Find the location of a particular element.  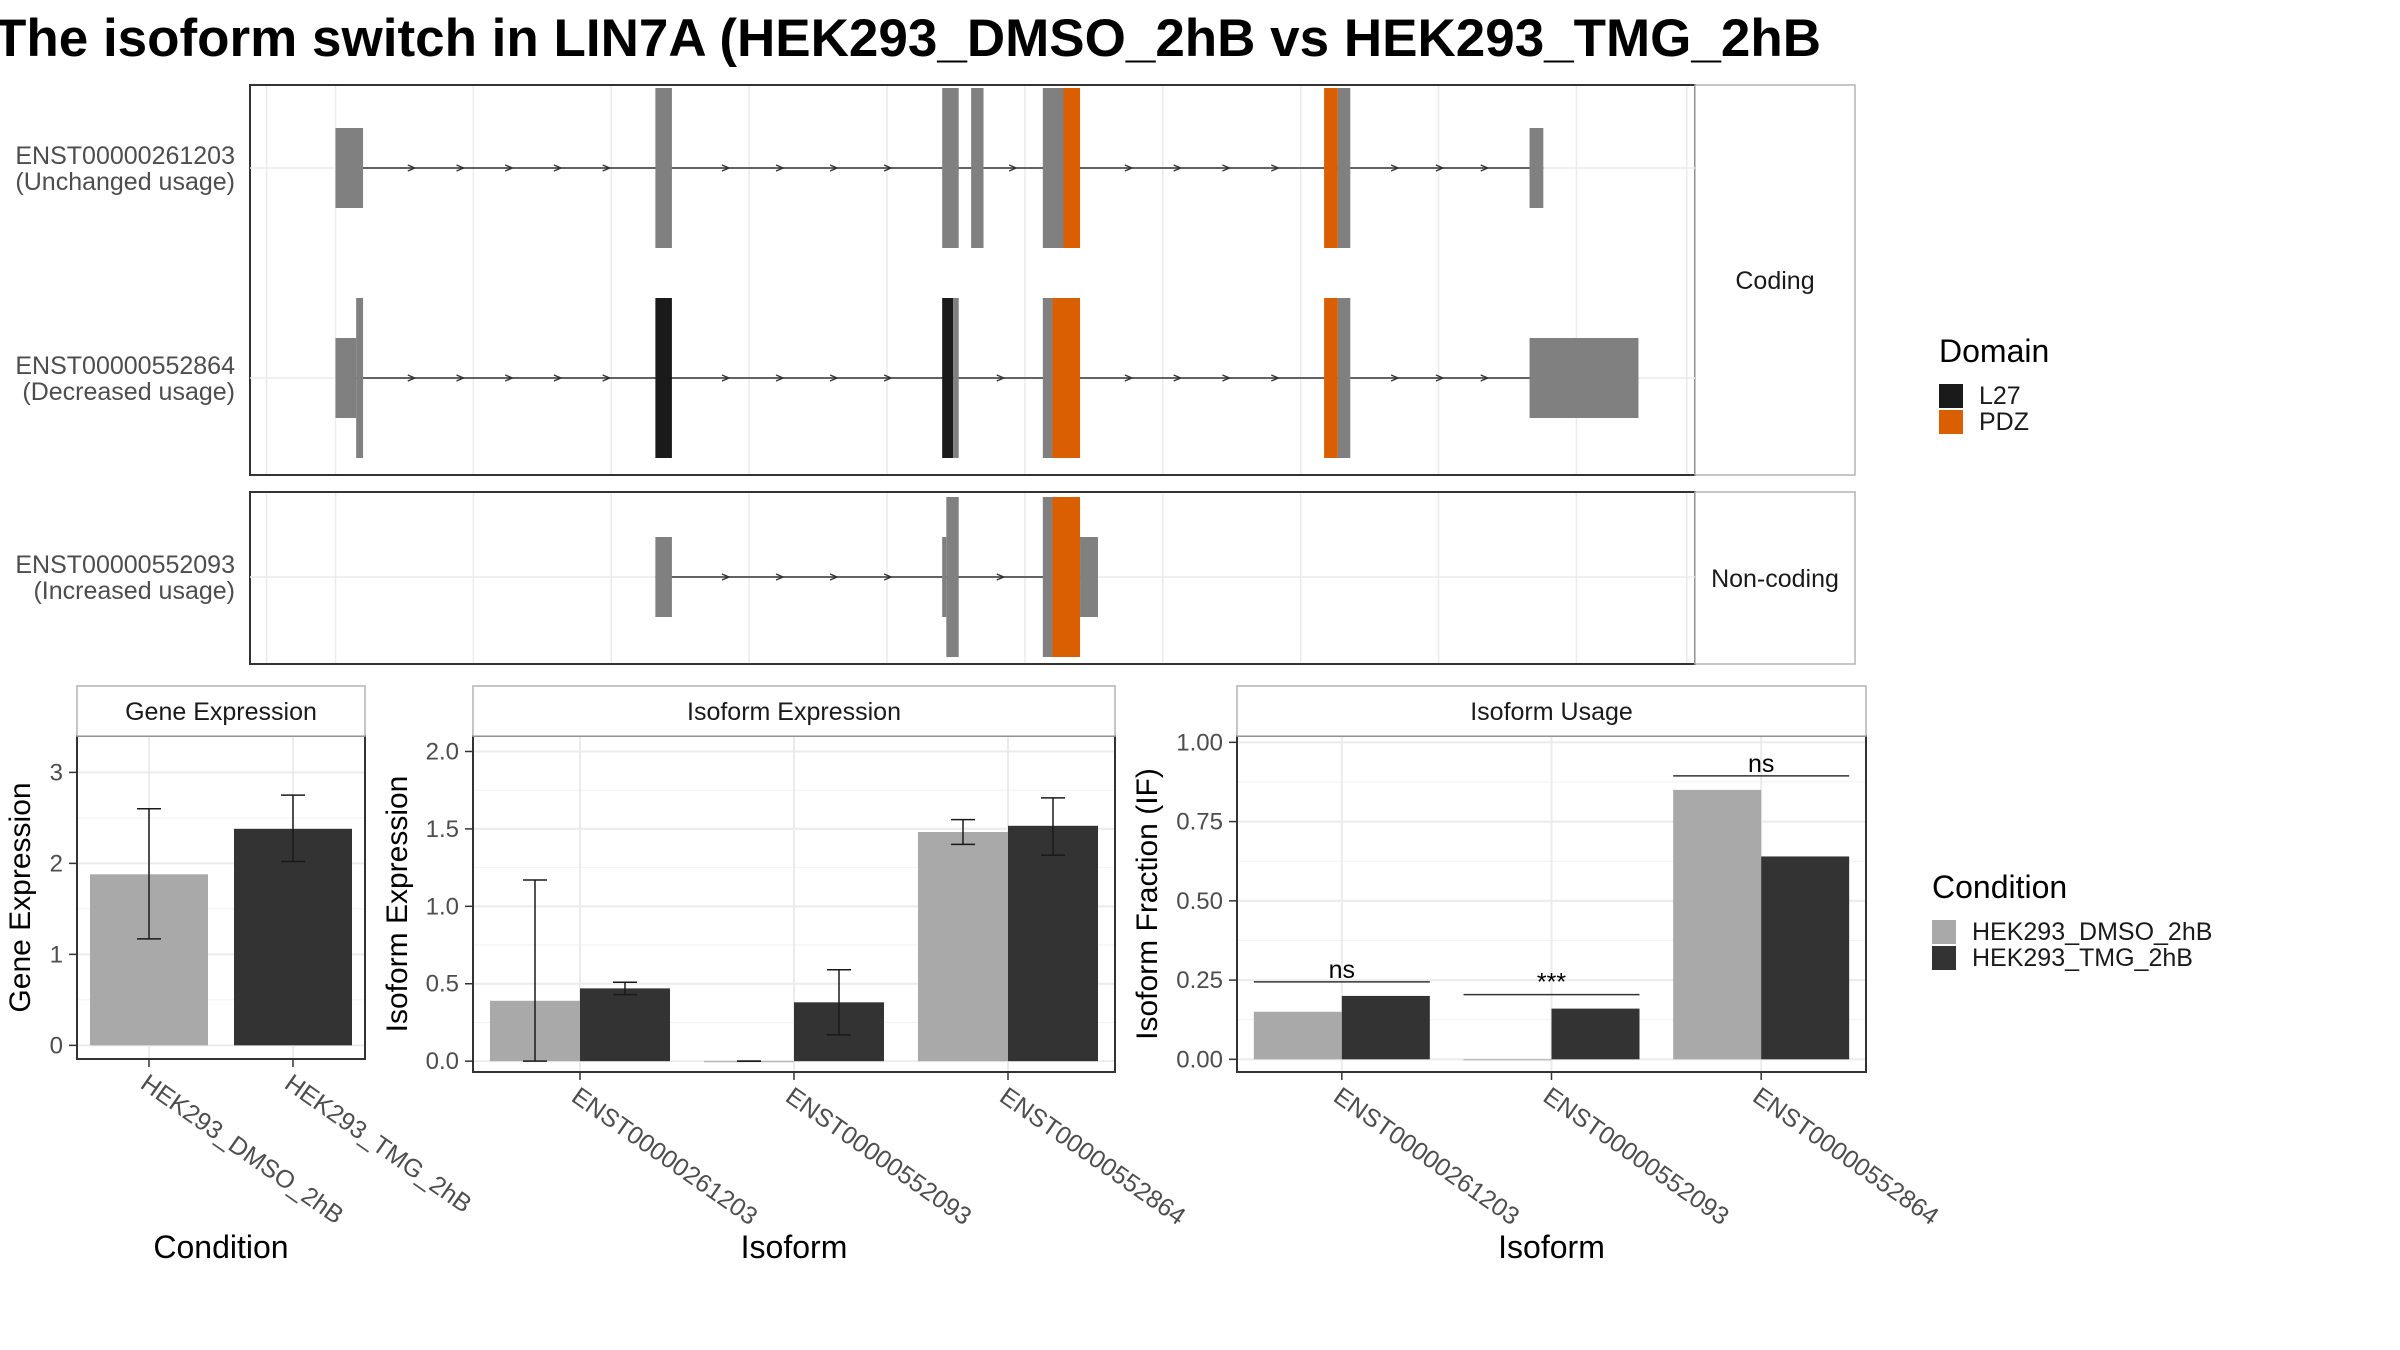

y-tick-label: 0 is located at coordinates (56, 1045).